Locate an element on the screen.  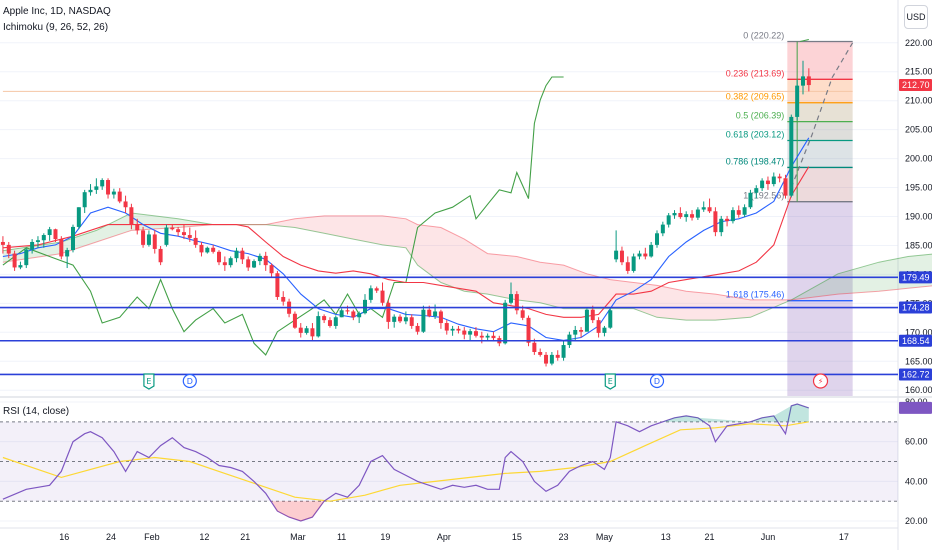
ichimoku-legend: Ichimoku (9, 26, 52, 26) is located at coordinates (56, 27).